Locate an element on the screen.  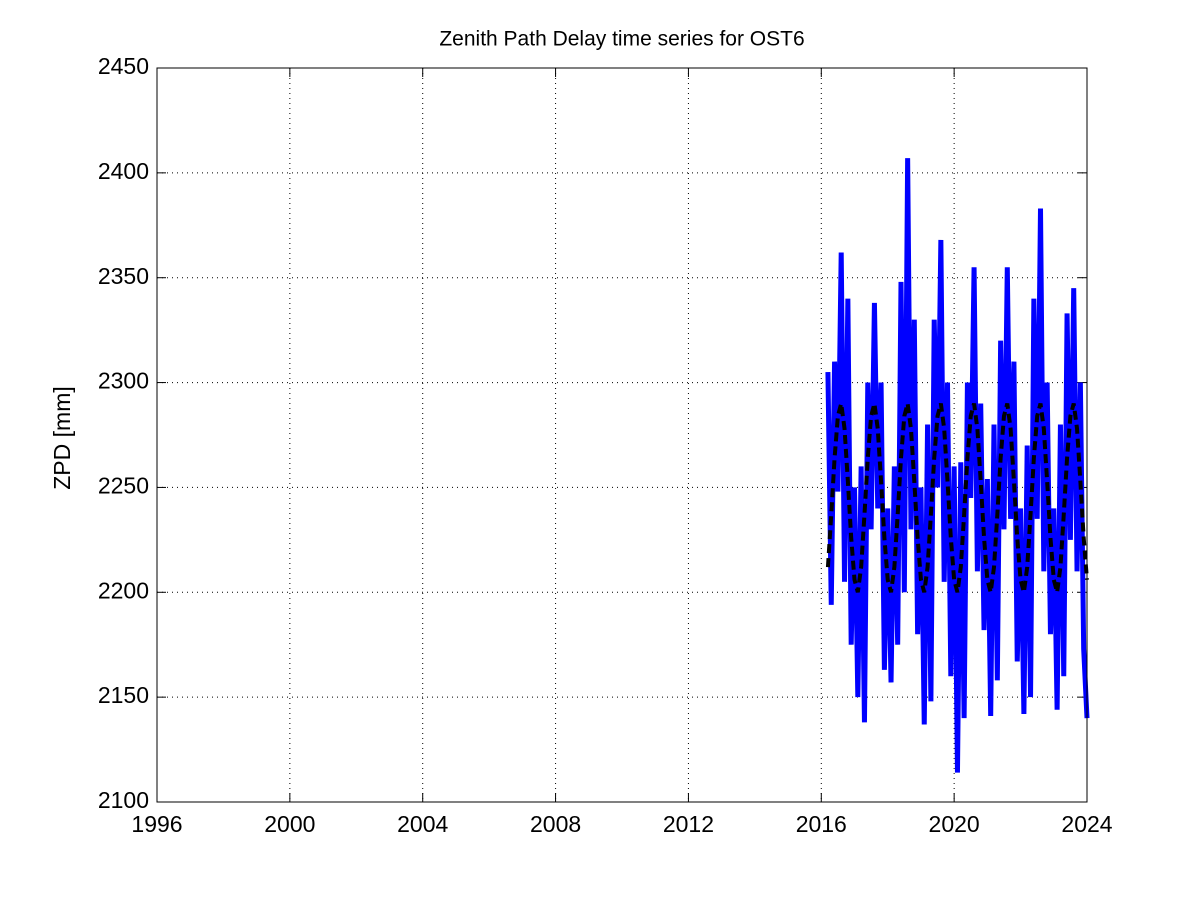
y-tick-label: 2350 is located at coordinates (123, 276).